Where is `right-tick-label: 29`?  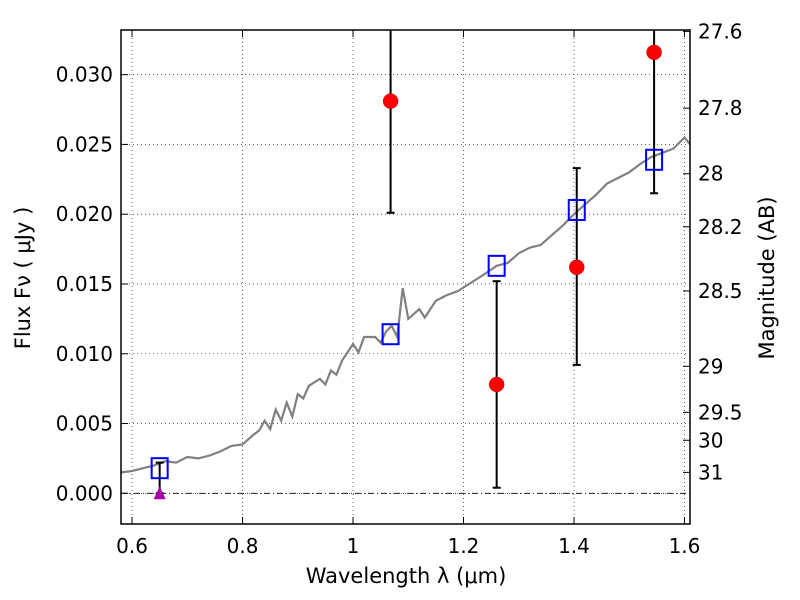 right-tick-label: 29 is located at coordinates (710, 366).